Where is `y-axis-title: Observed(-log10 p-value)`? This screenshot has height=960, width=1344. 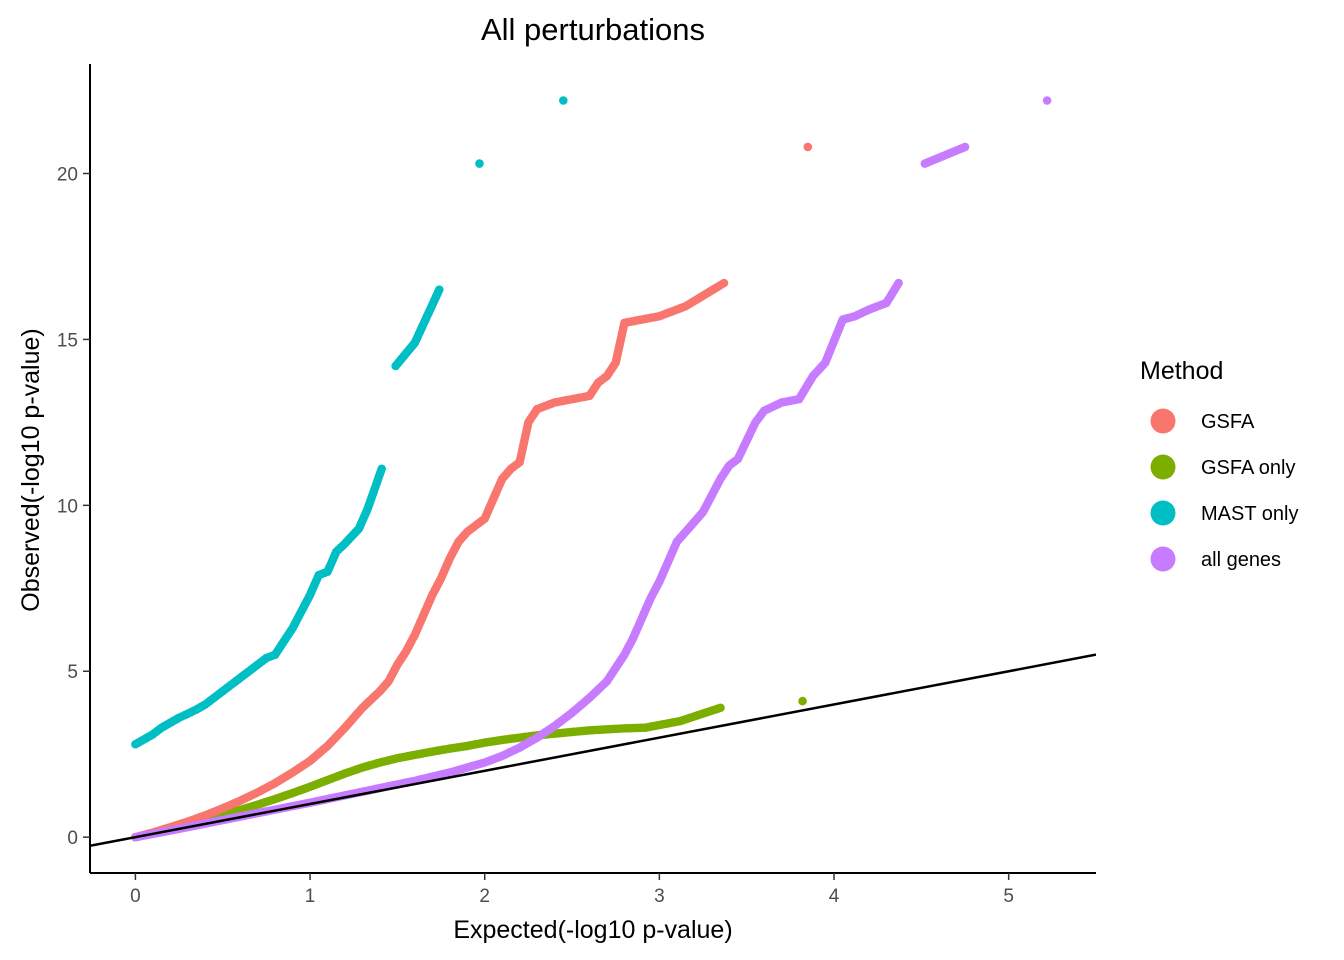
y-axis-title: Observed(-log10 p-value) is located at coordinates (31, 469).